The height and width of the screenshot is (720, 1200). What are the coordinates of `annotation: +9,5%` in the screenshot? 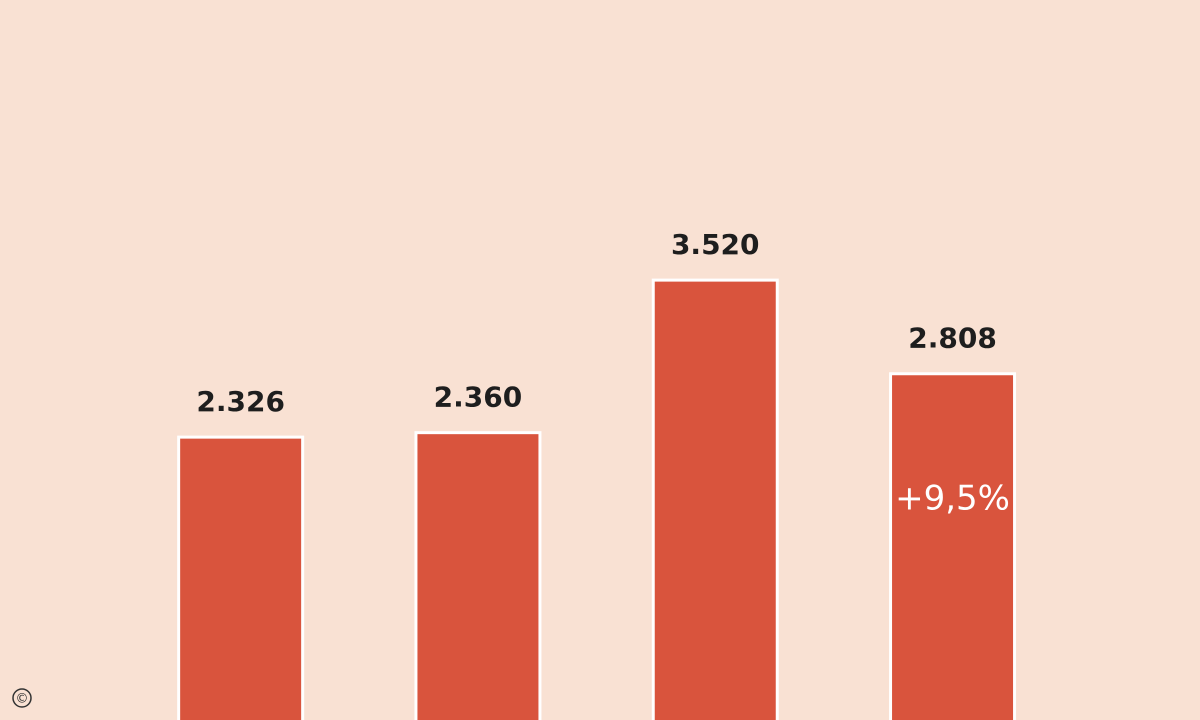 It's located at (952, 499).